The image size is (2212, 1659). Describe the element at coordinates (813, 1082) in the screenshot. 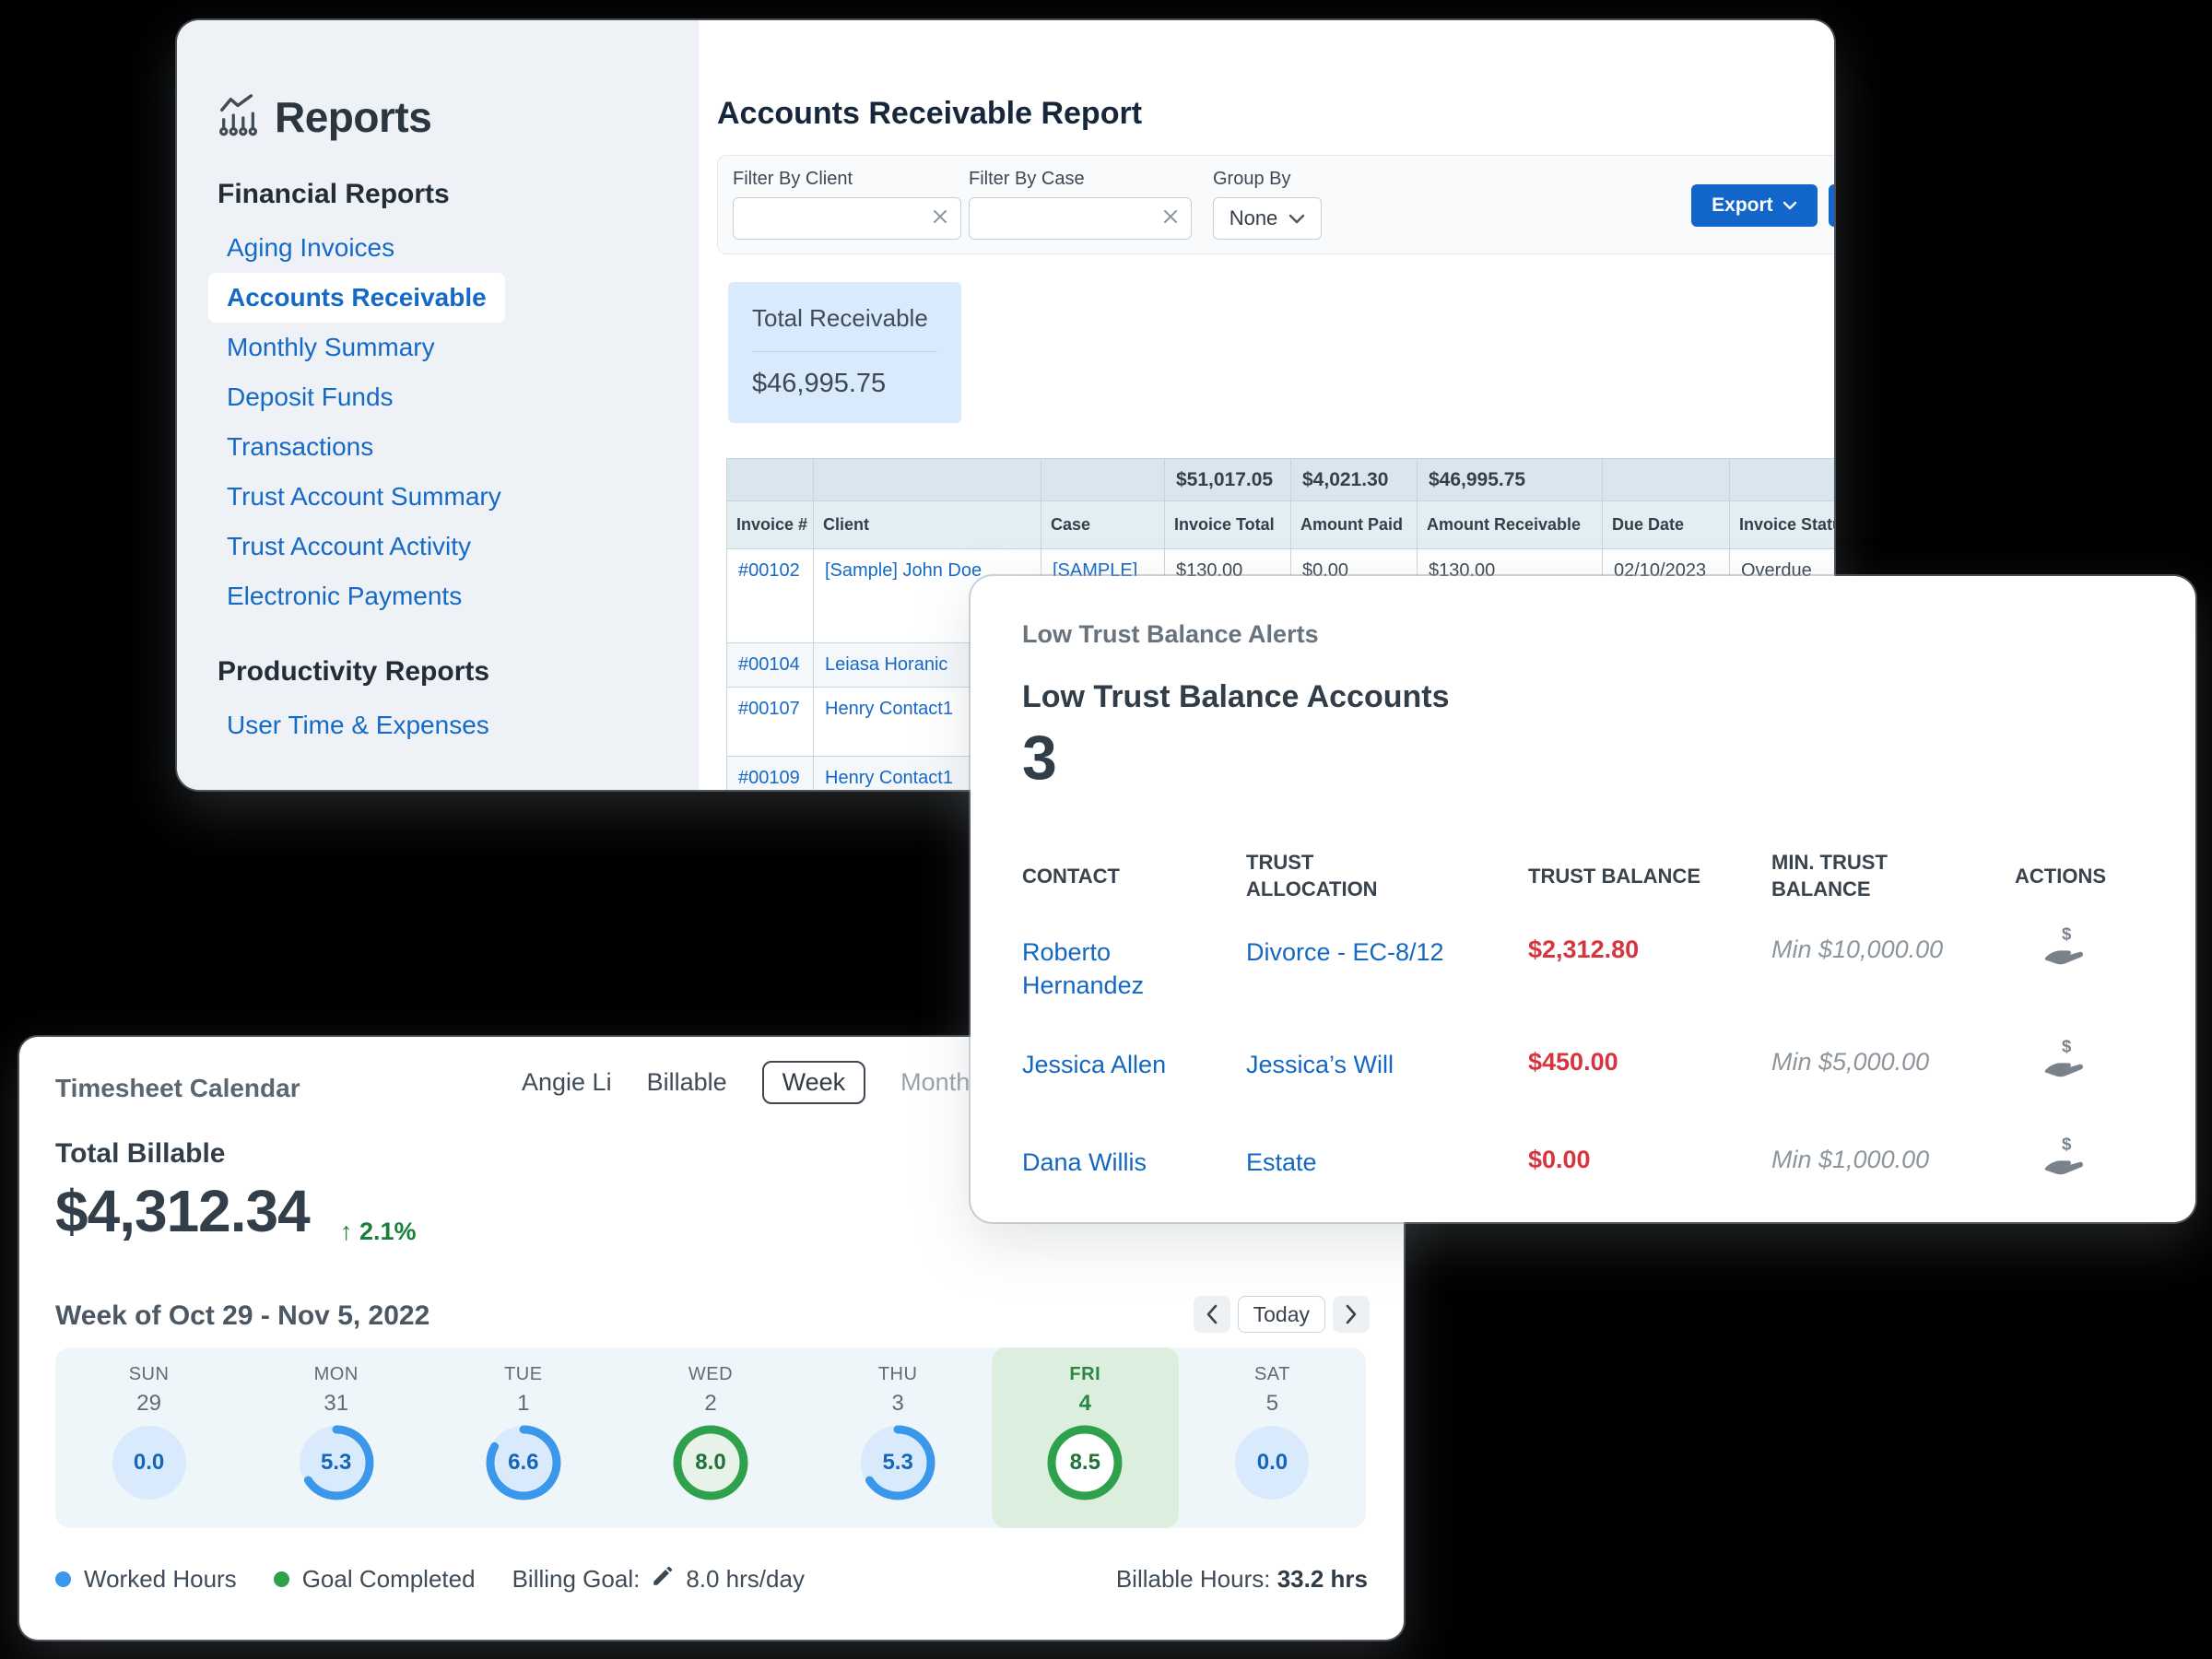

I see `week-toggle: Week` at that location.